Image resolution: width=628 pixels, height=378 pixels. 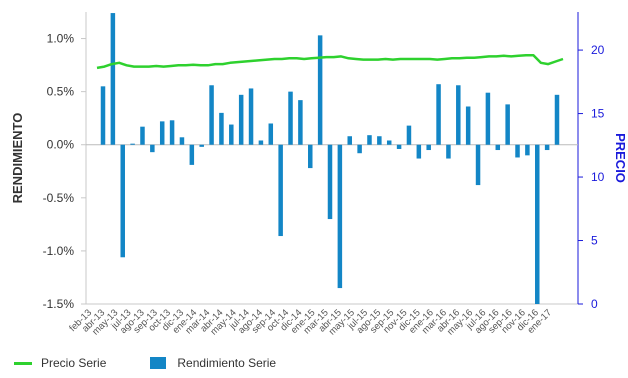 I want to click on left-tick-label: -1.0%, so click(x=59, y=251).